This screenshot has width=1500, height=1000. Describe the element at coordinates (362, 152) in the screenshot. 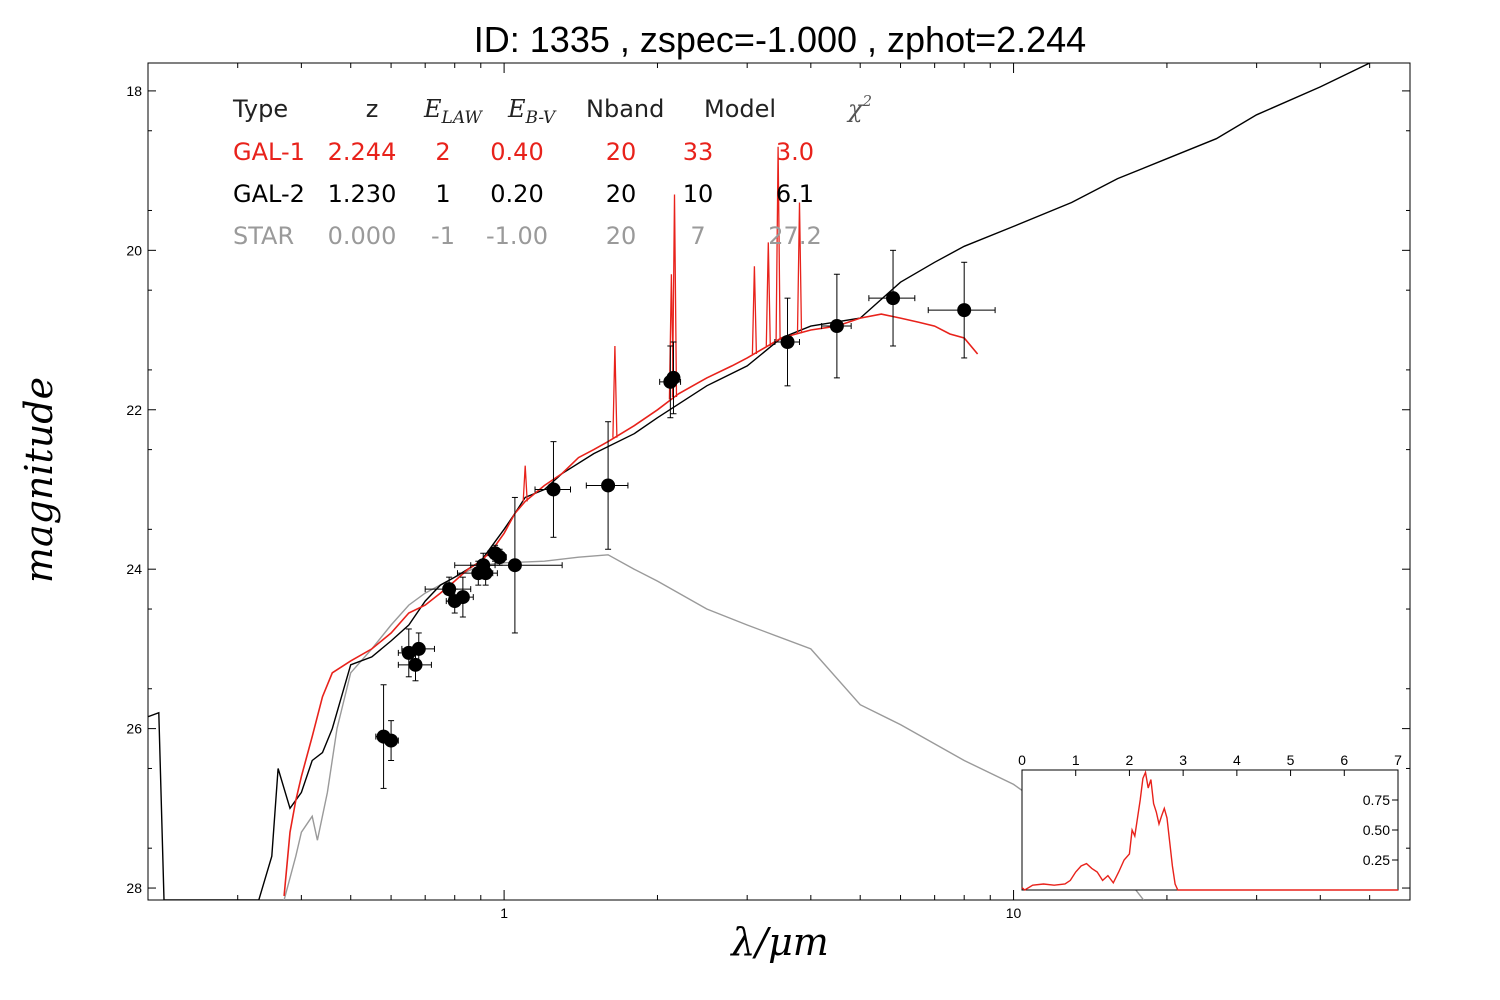

I see `legend-cell: 2.244` at that location.